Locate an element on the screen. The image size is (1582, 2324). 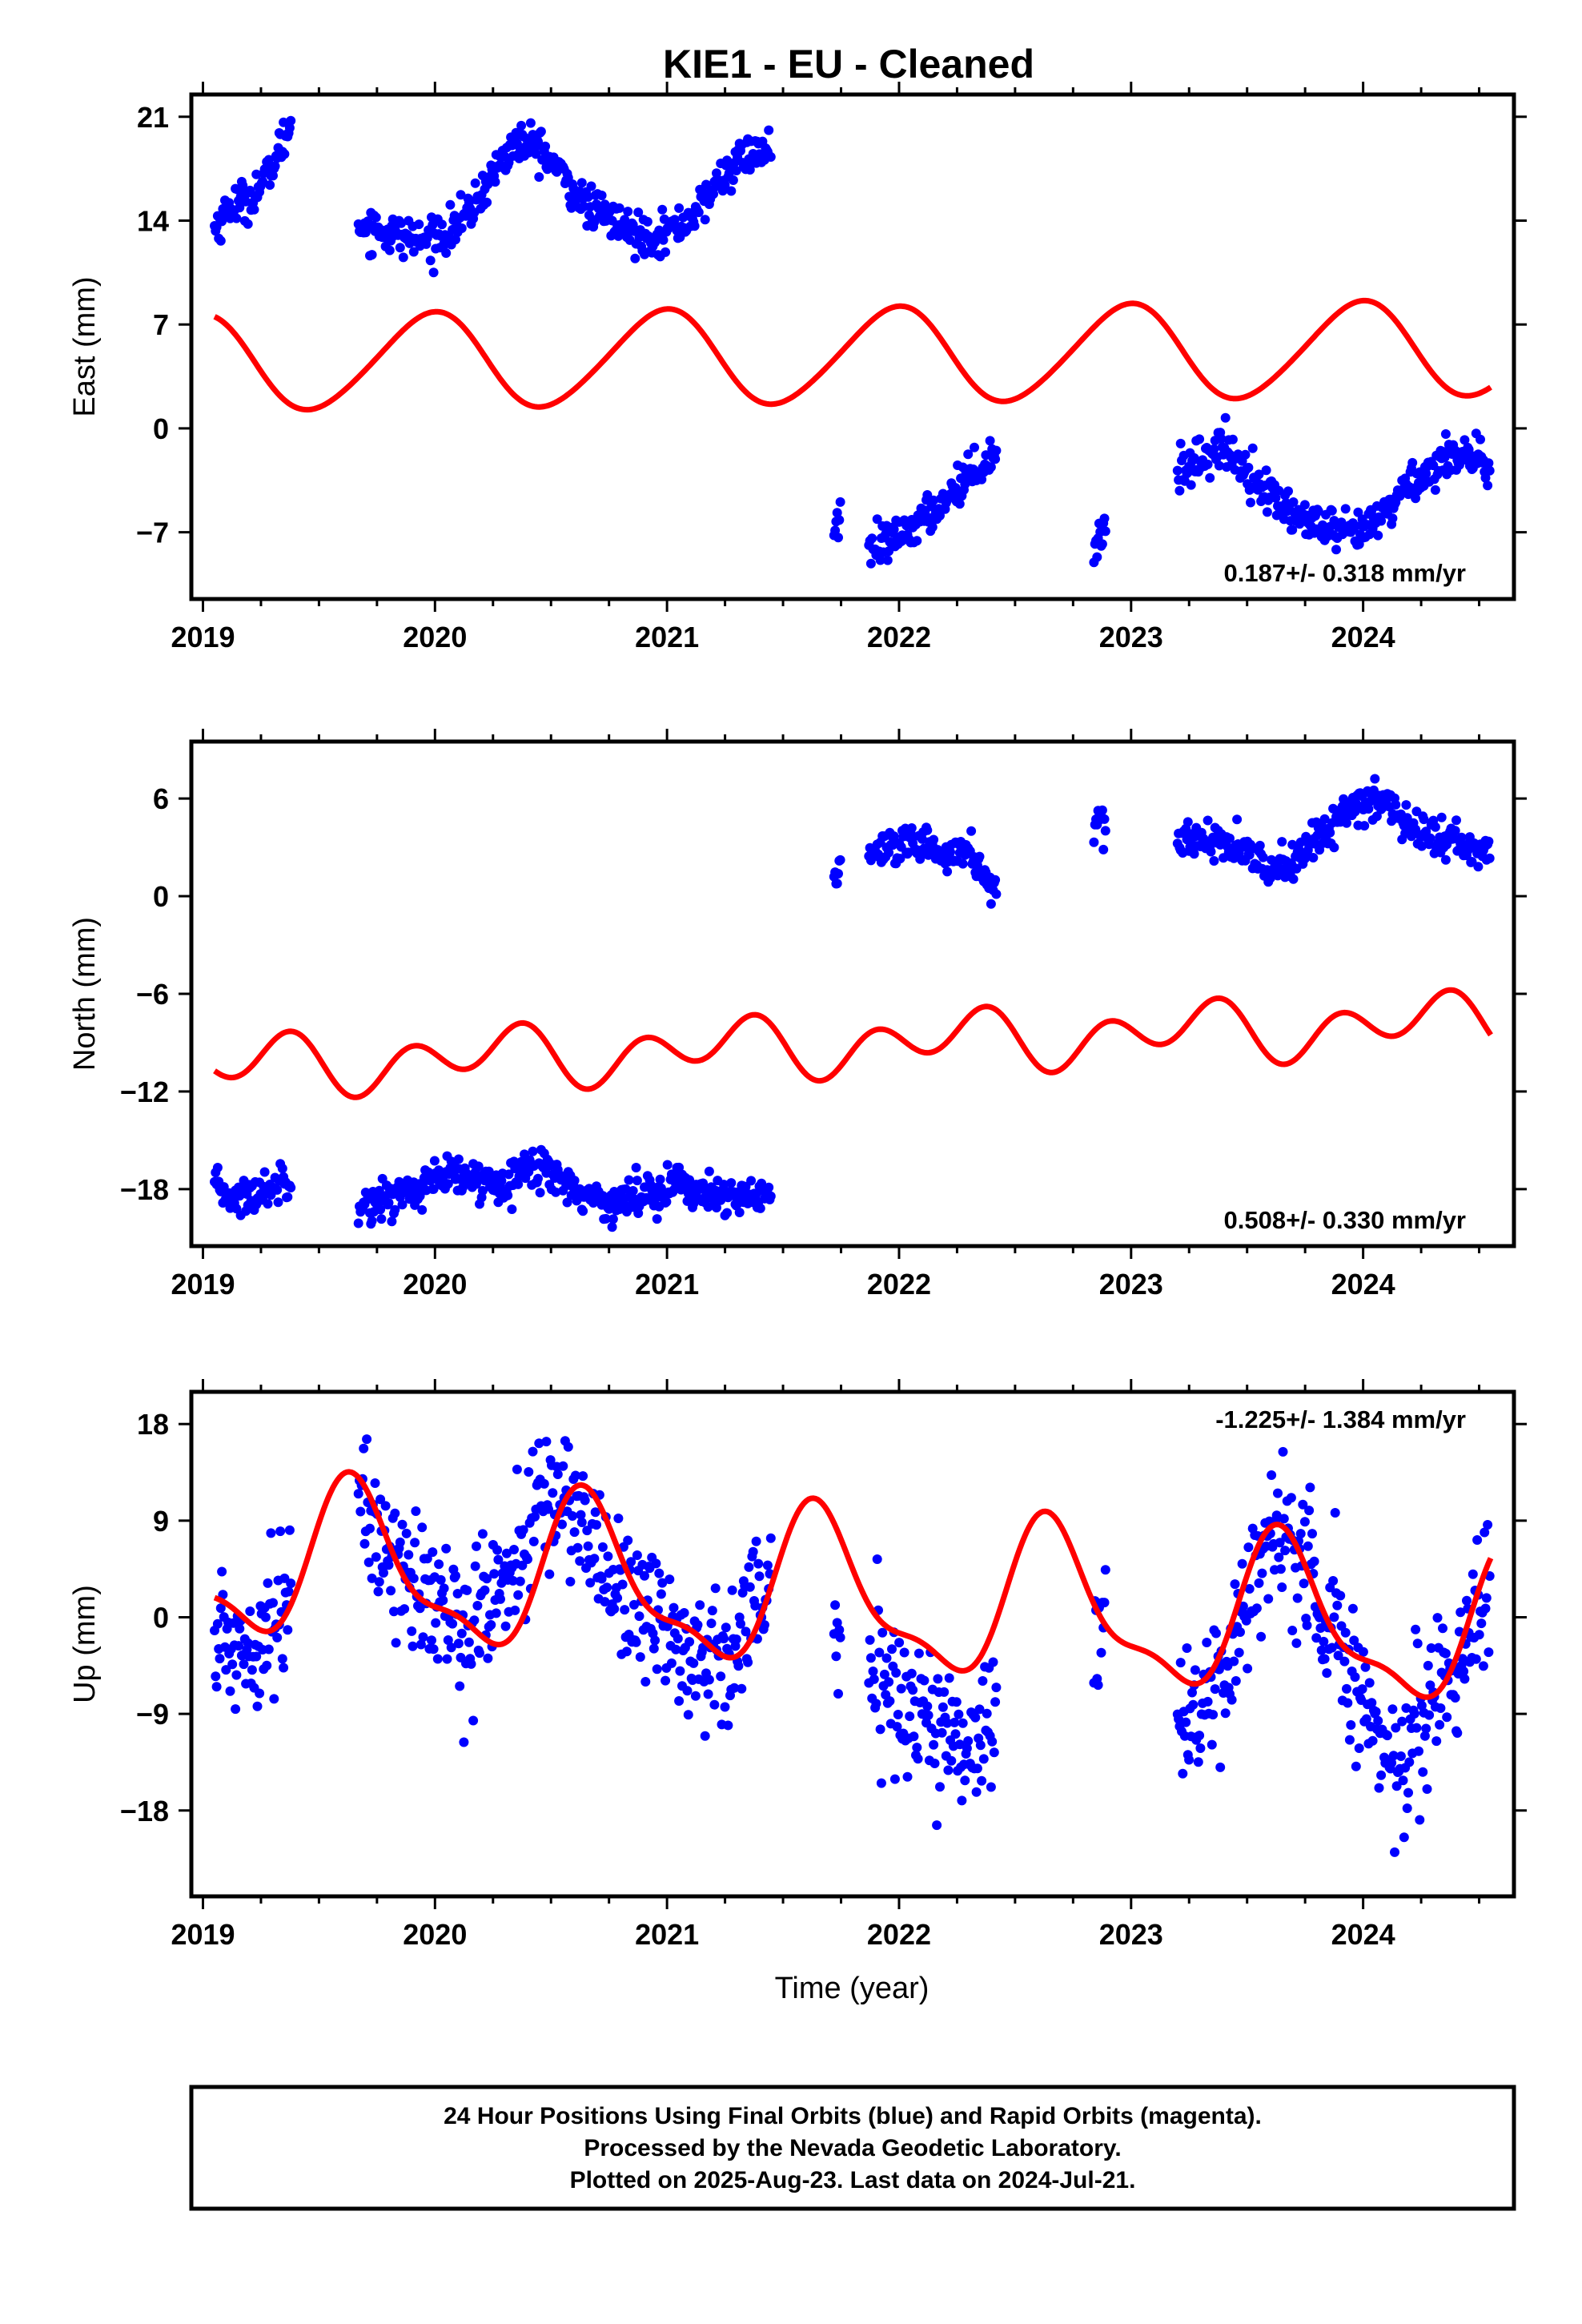
y-tick-label: 21 is located at coordinates (153, 118).